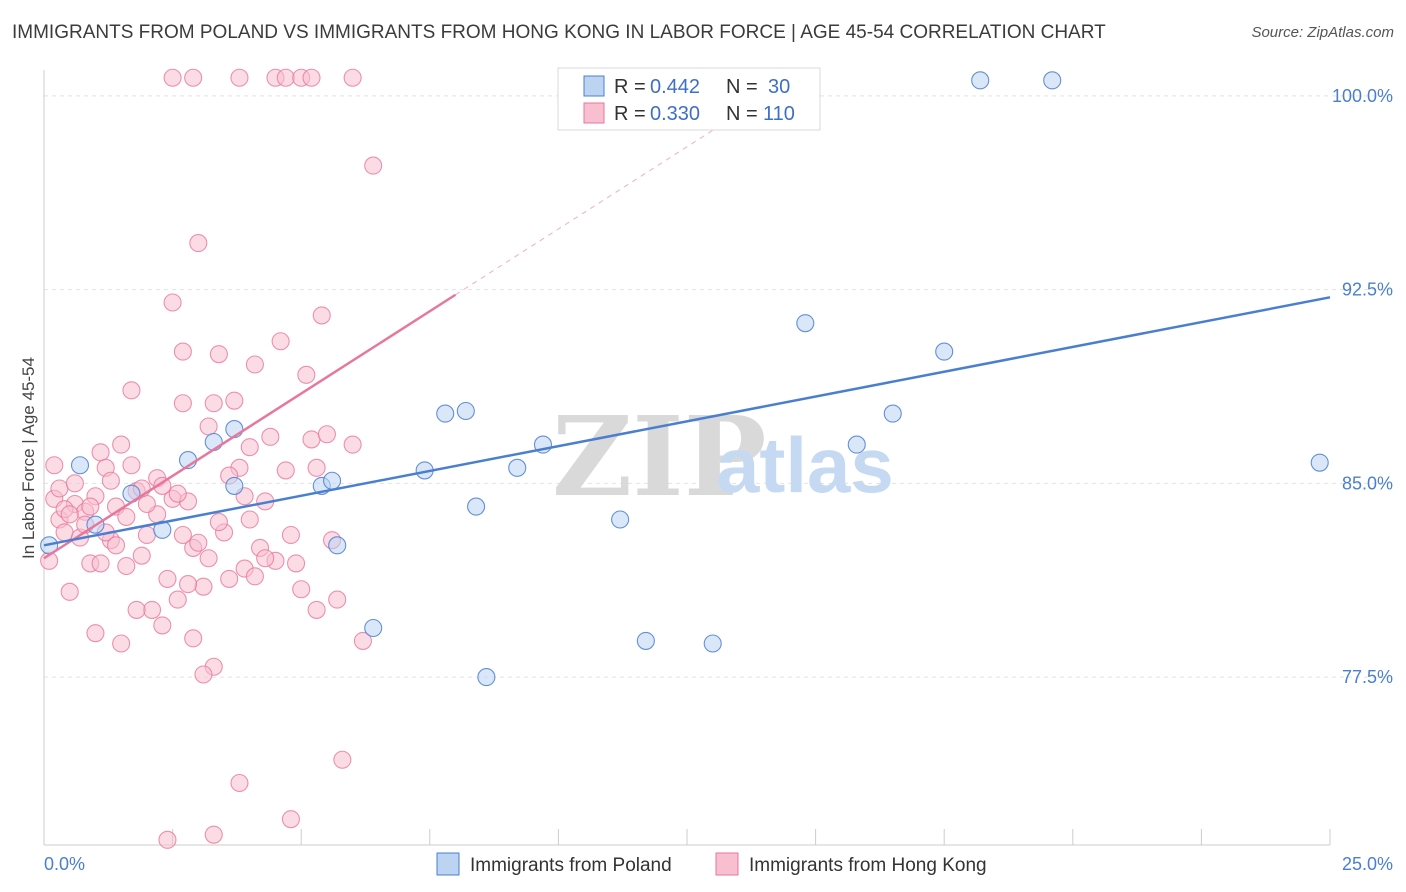 The height and width of the screenshot is (892, 1406). Describe the element at coordinates (779, 87) in the screenshot. I see `legend-n-value-poland: 30` at that location.